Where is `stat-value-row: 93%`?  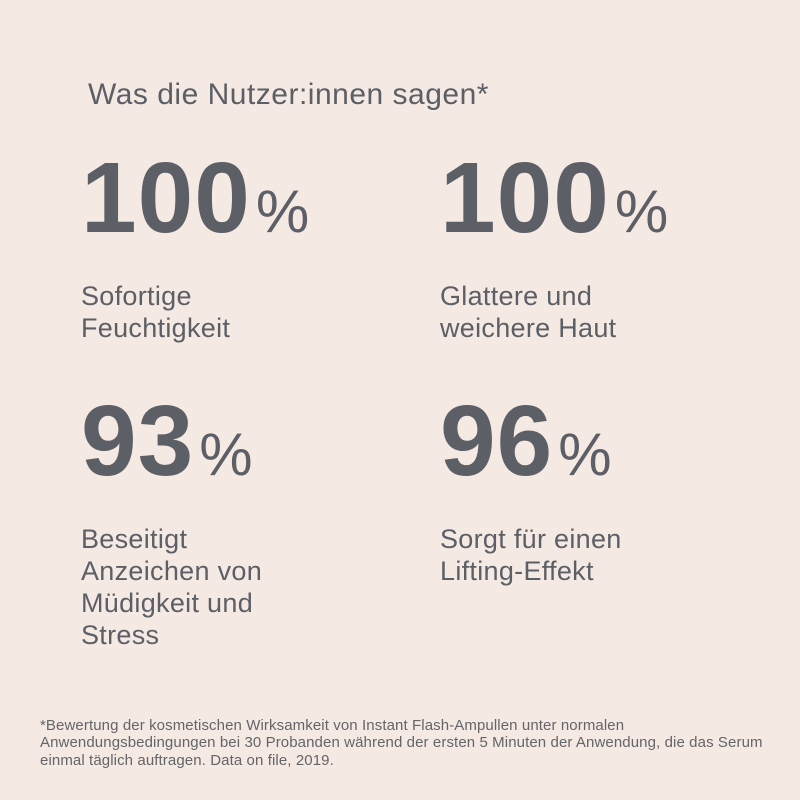 stat-value-row: 93% is located at coordinates (246, 456).